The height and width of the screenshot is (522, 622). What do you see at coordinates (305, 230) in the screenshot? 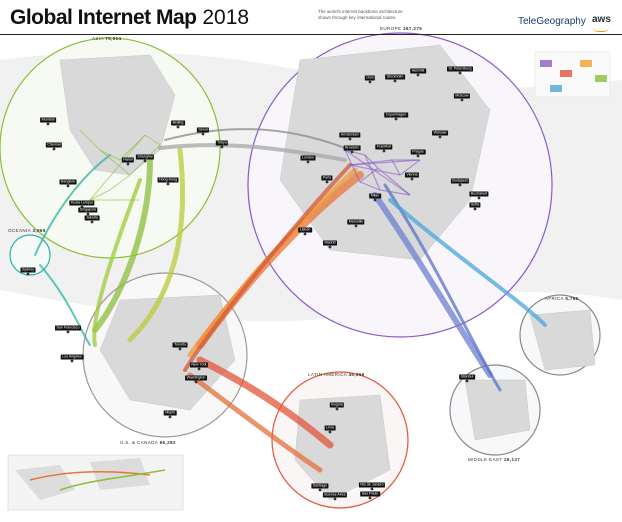
I see `city-label: Lisbon` at bounding box center [305, 230].